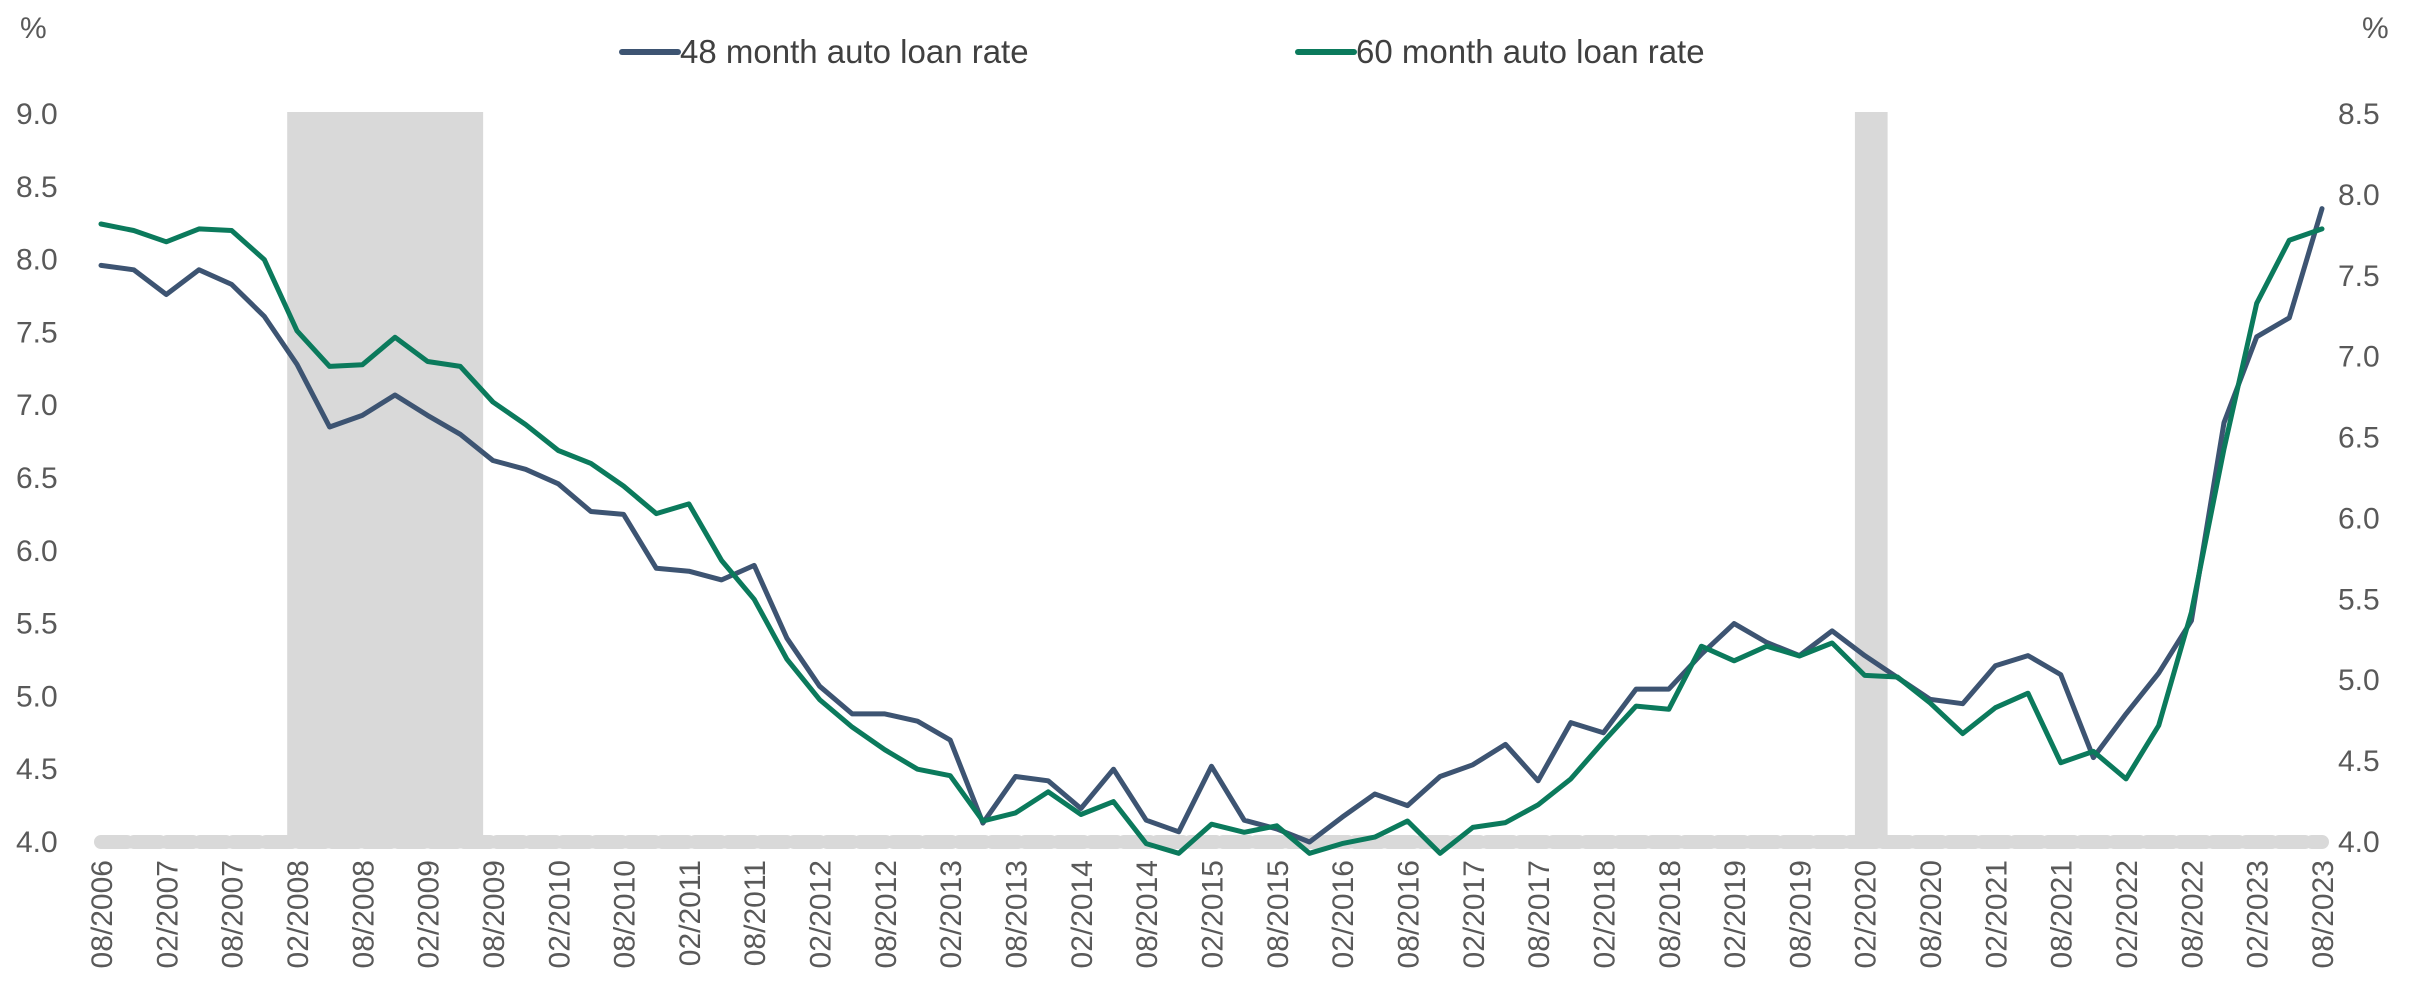 Image resolution: width=2415 pixels, height=1003 pixels. Describe the element at coordinates (1539, 914) in the screenshot. I see `x-tick-label: 08/2017` at that location.